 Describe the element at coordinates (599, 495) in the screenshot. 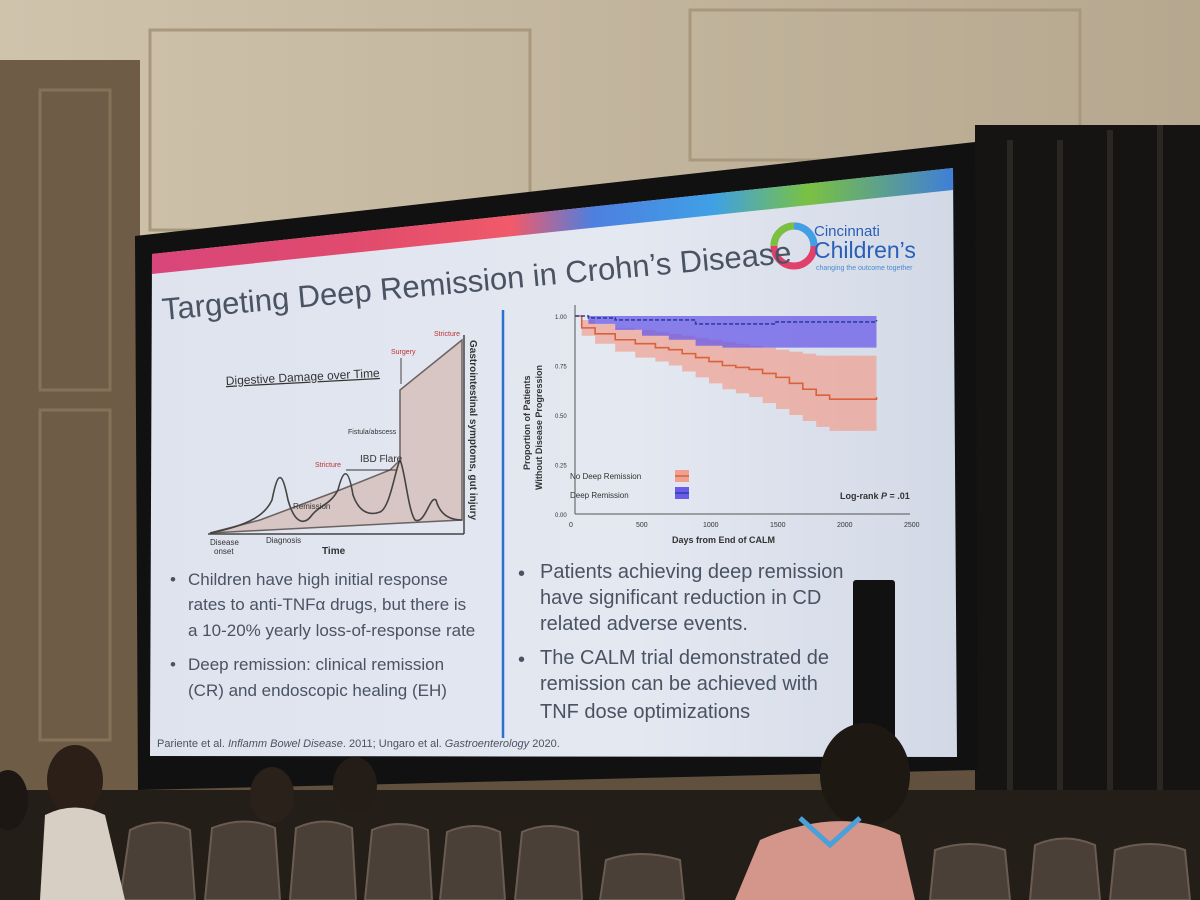

I see `legend-deep-remission: Deep Remission` at that location.